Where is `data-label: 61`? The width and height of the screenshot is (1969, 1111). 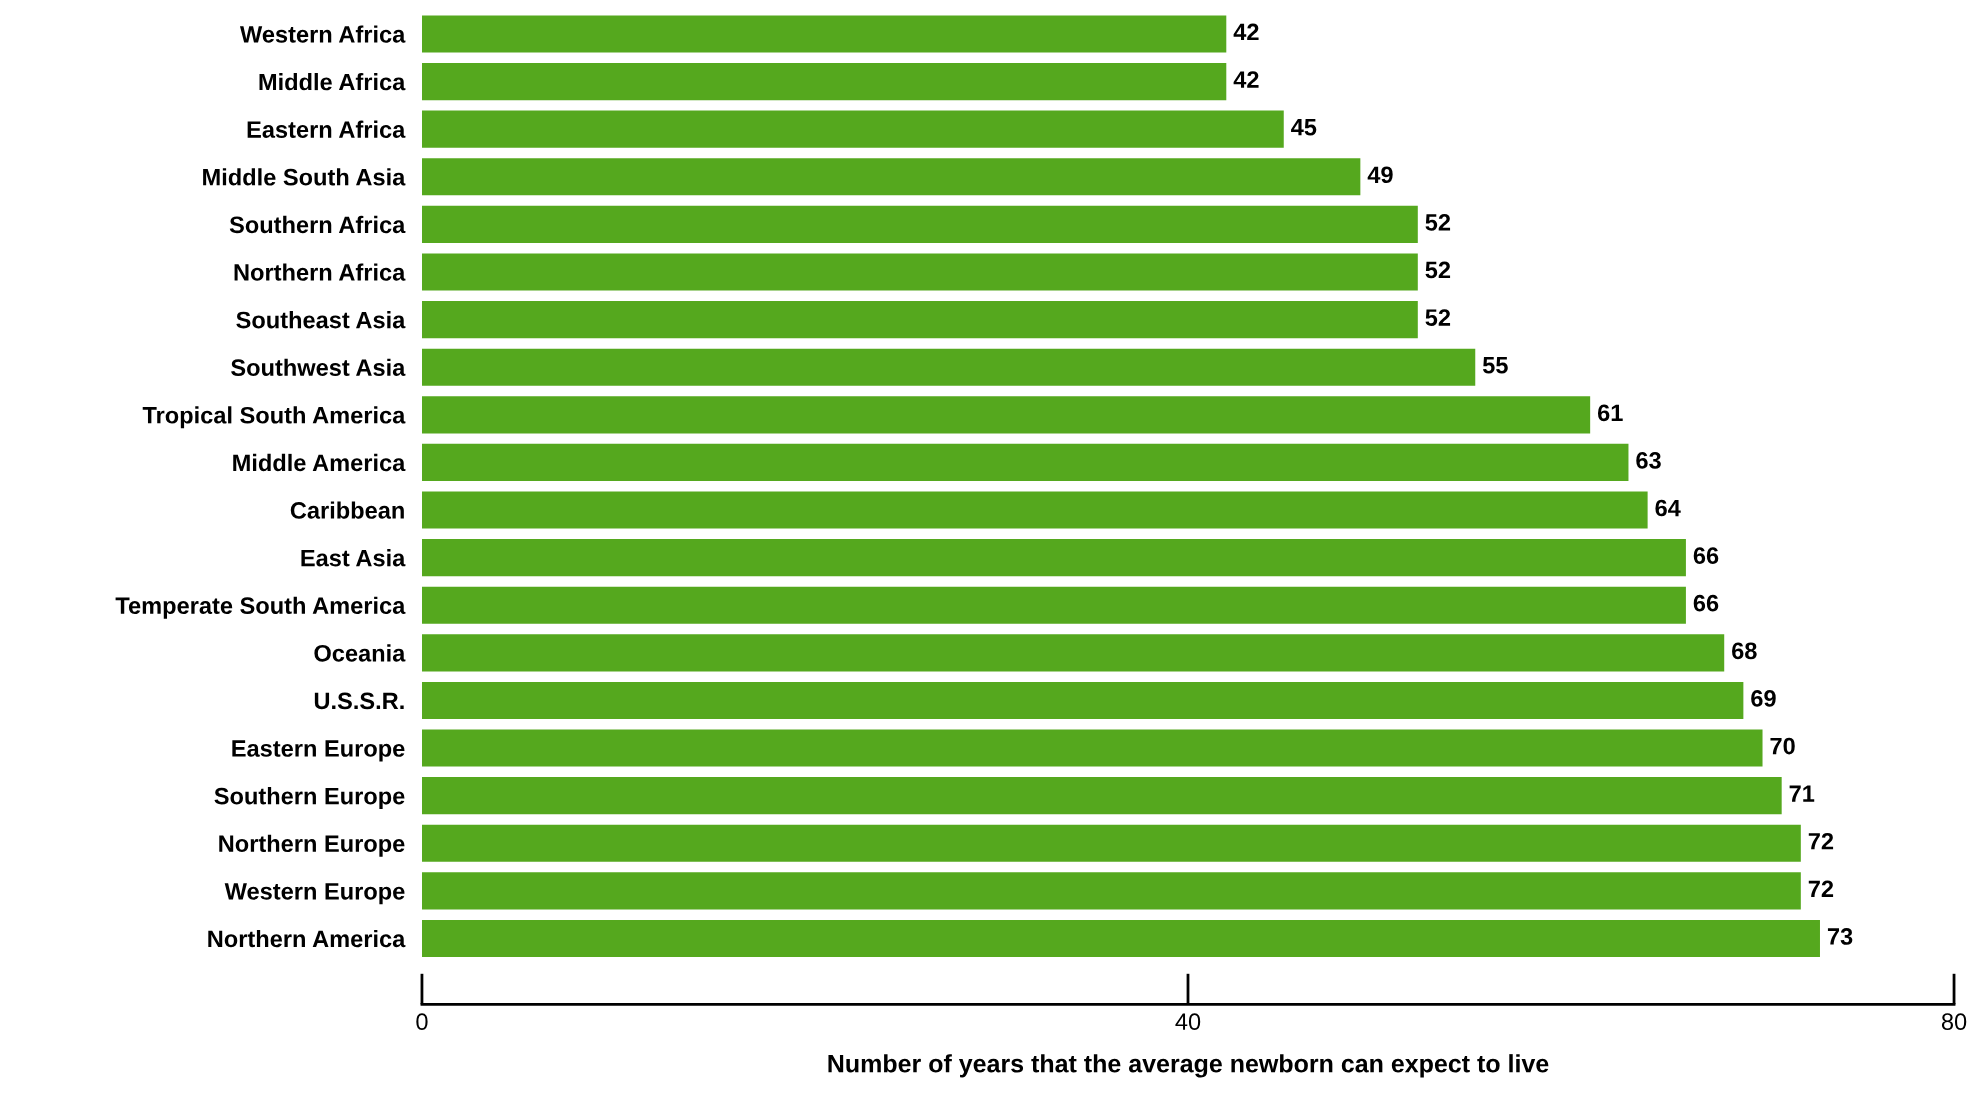 data-label: 61 is located at coordinates (1610, 413).